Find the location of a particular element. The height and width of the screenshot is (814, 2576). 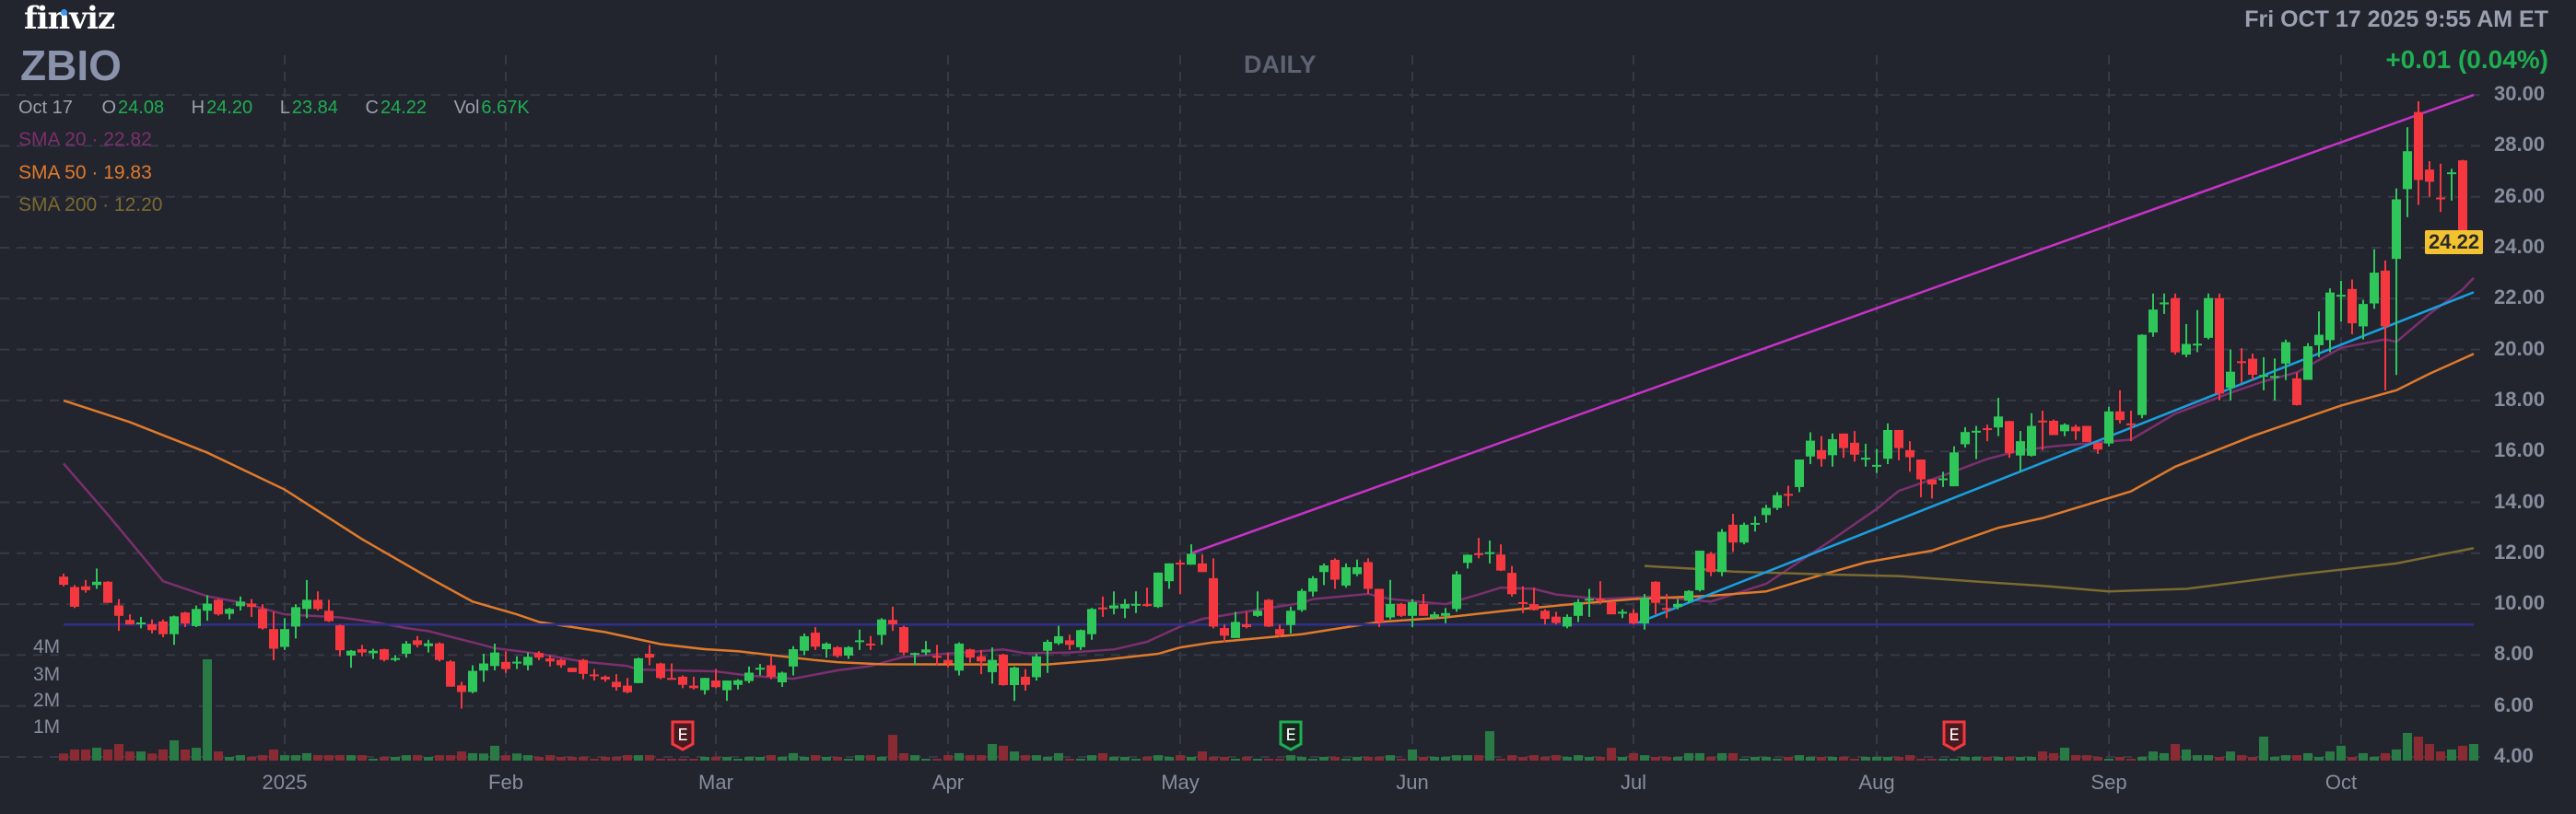

volume-axis-label: 2M is located at coordinates (47, 700).